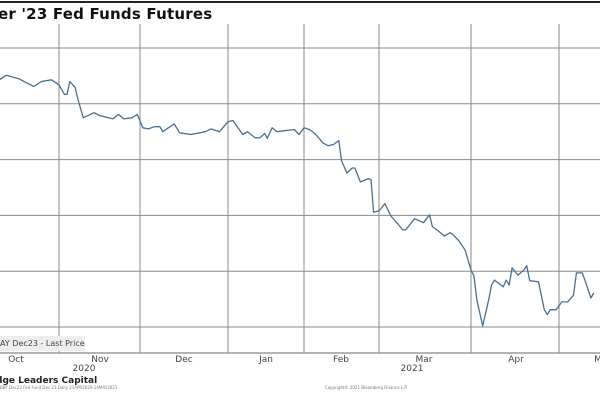 Image resolution: width=600 pixels, height=400 pixels. I want to click on firm-name: dge Leaders Capital, so click(49, 381).